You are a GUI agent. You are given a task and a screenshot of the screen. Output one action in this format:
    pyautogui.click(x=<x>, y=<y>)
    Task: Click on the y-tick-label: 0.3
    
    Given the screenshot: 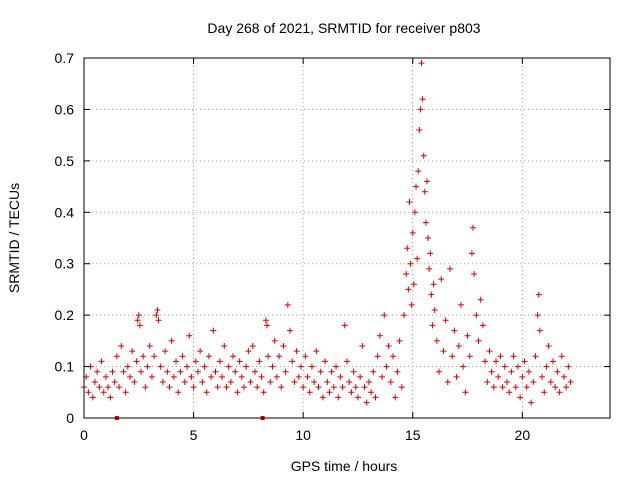 What is the action you would take?
    pyautogui.click(x=65, y=264)
    